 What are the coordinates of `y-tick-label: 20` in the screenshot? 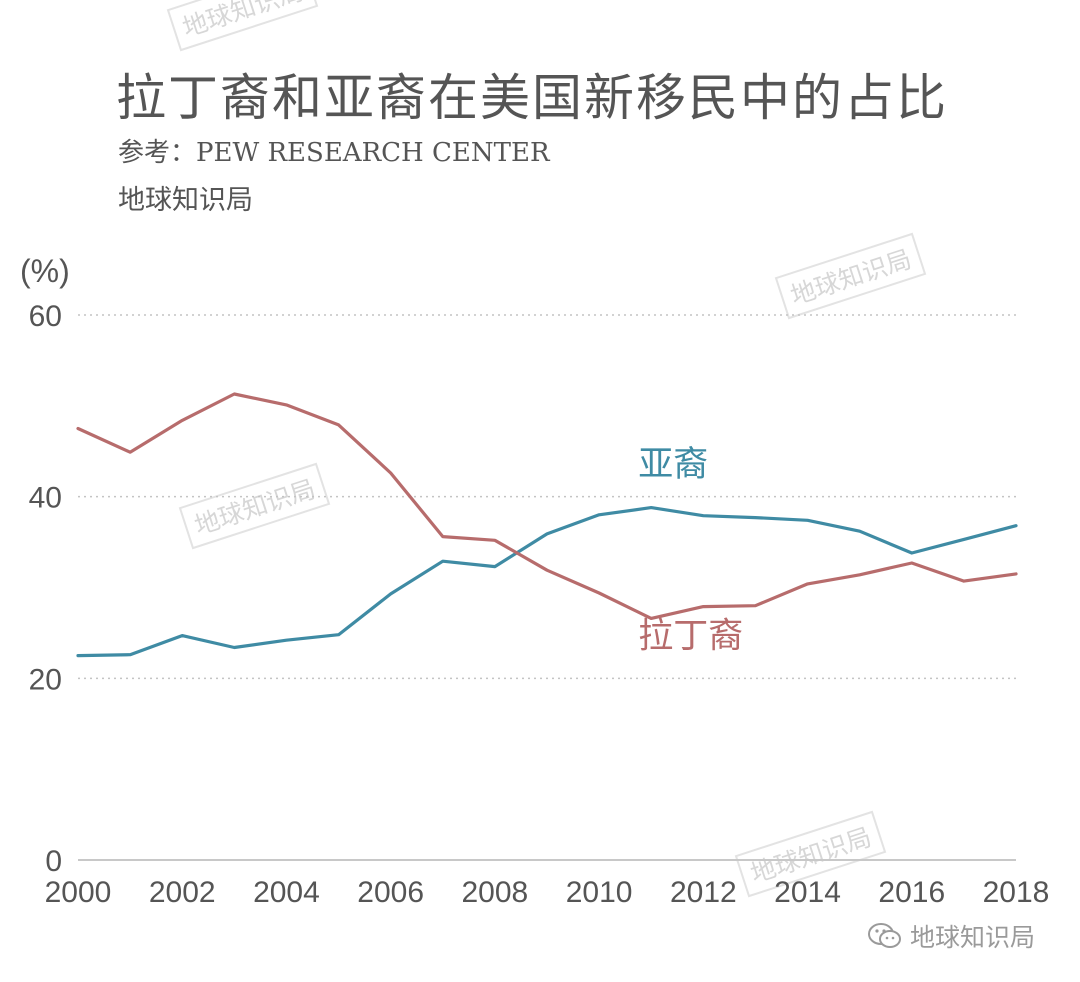 It's located at (45, 679).